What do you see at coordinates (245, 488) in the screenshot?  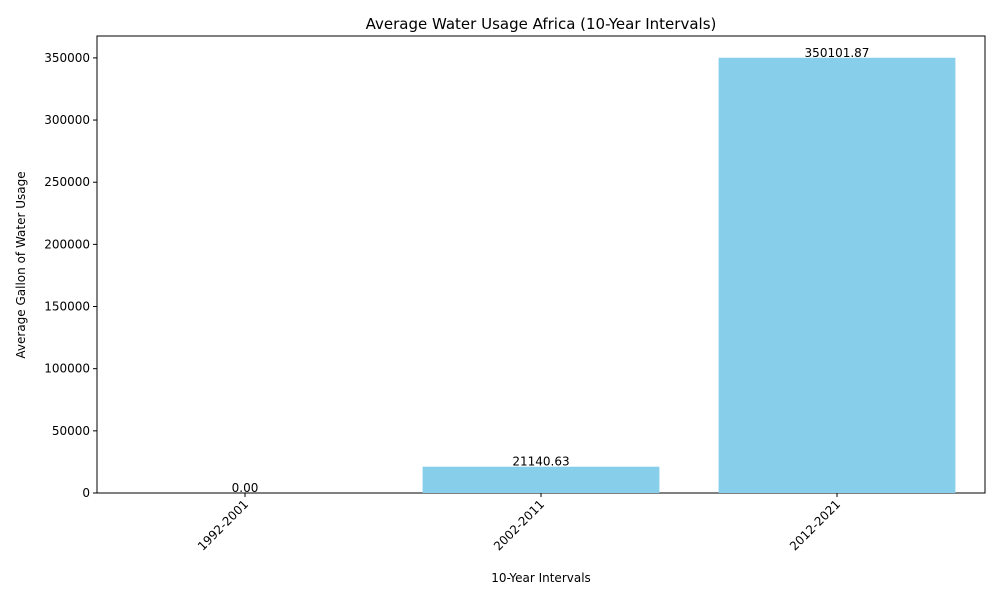 I see `data-label-1992-2001: 0.00` at bounding box center [245, 488].